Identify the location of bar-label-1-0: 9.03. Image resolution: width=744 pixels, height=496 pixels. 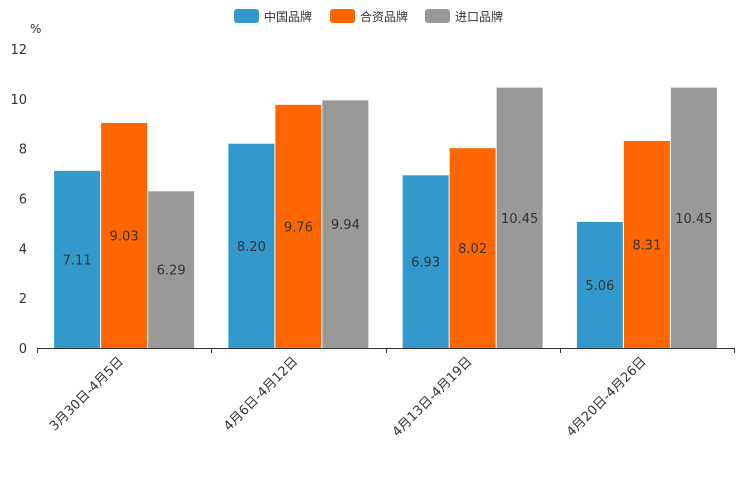
(124, 237).